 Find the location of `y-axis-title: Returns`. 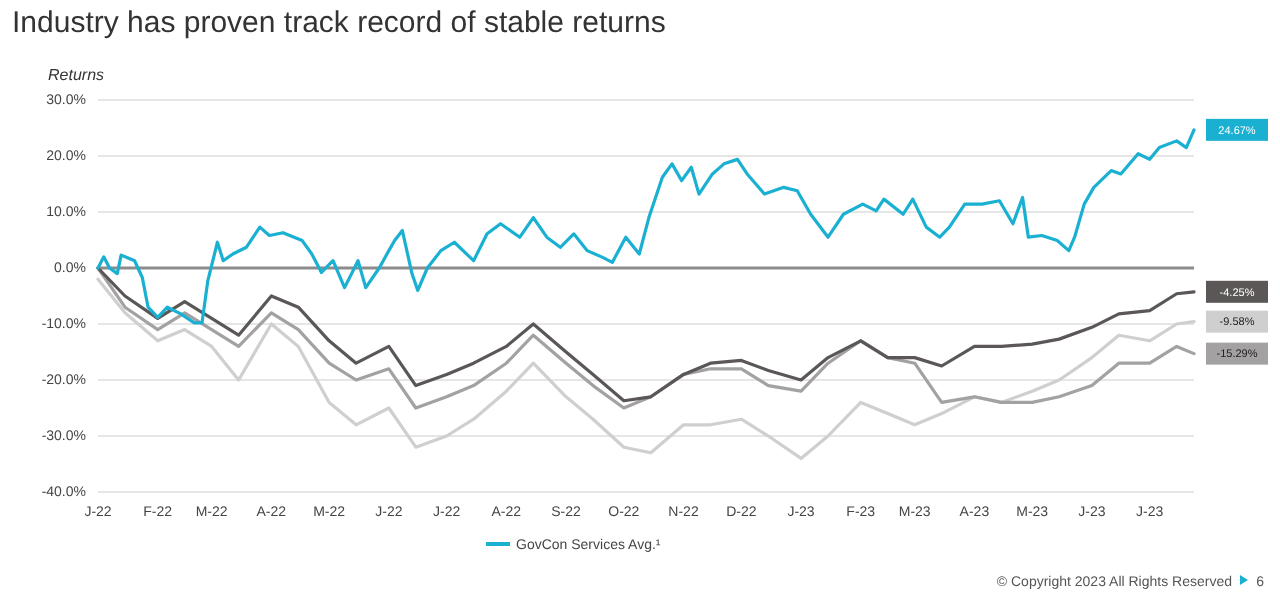

y-axis-title: Returns is located at coordinates (76, 75).